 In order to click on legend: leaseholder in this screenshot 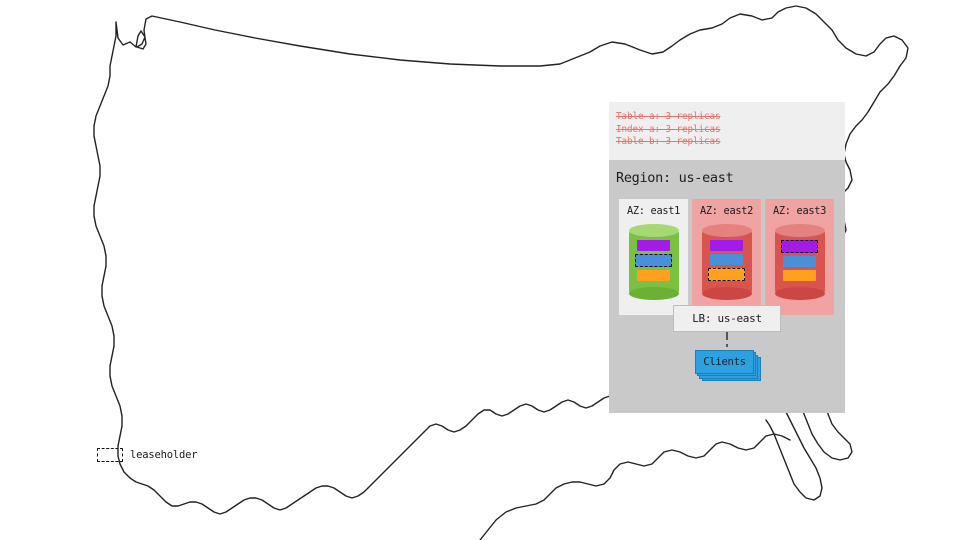, I will do `click(147, 455)`.